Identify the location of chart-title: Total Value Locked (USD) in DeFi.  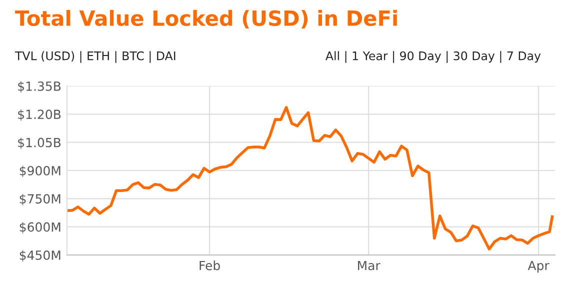
(206, 19).